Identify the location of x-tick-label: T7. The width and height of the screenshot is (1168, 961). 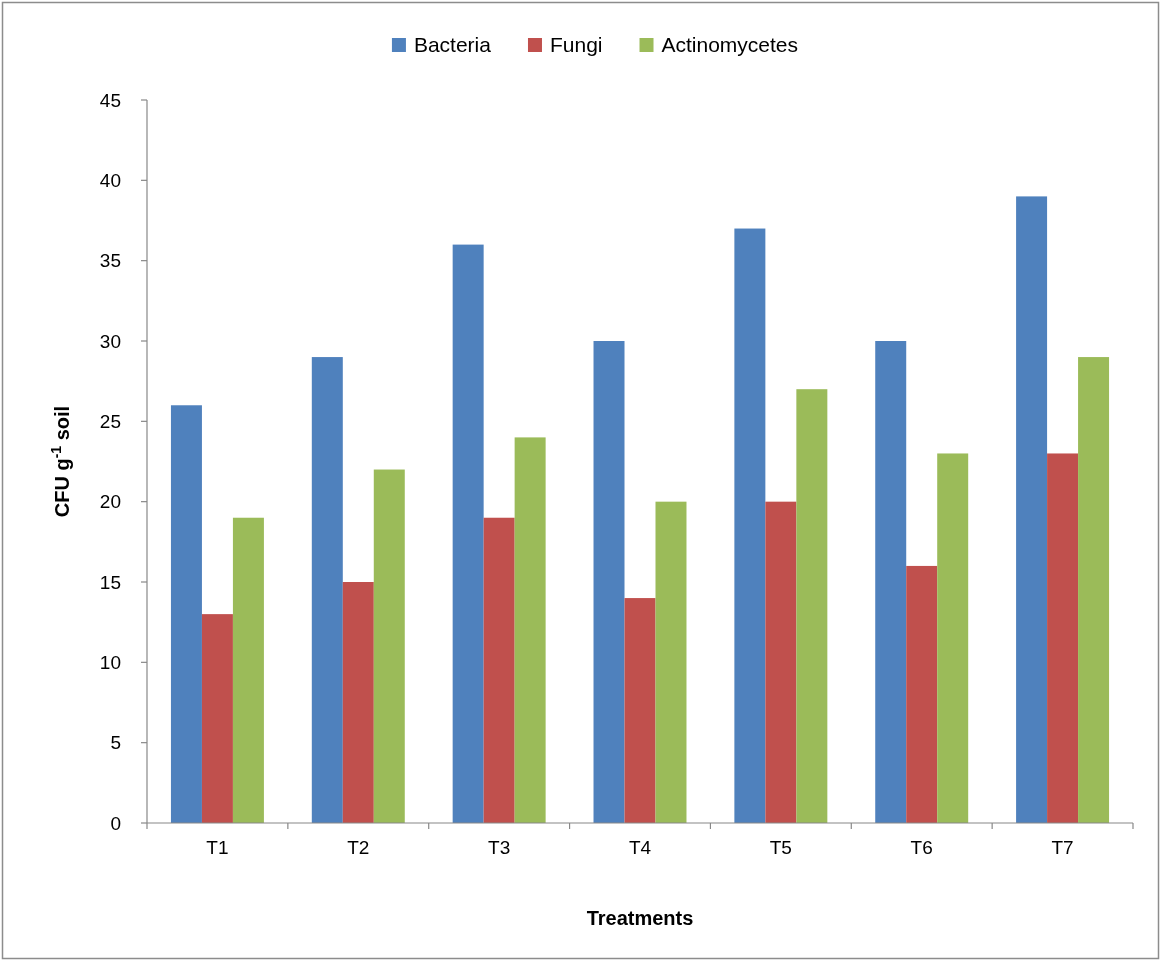
(1062, 847).